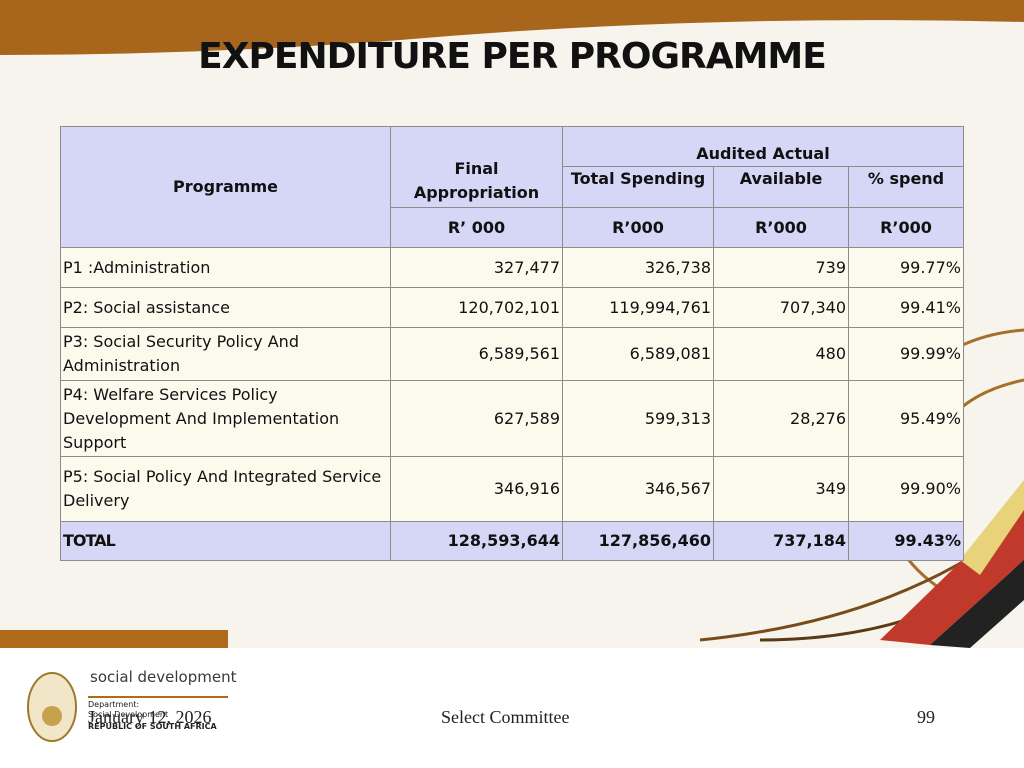 Image resolution: width=1024 pixels, height=768 pixels. Describe the element at coordinates (476, 541) in the screenshot. I see `table-cell: 128,593,644` at that location.